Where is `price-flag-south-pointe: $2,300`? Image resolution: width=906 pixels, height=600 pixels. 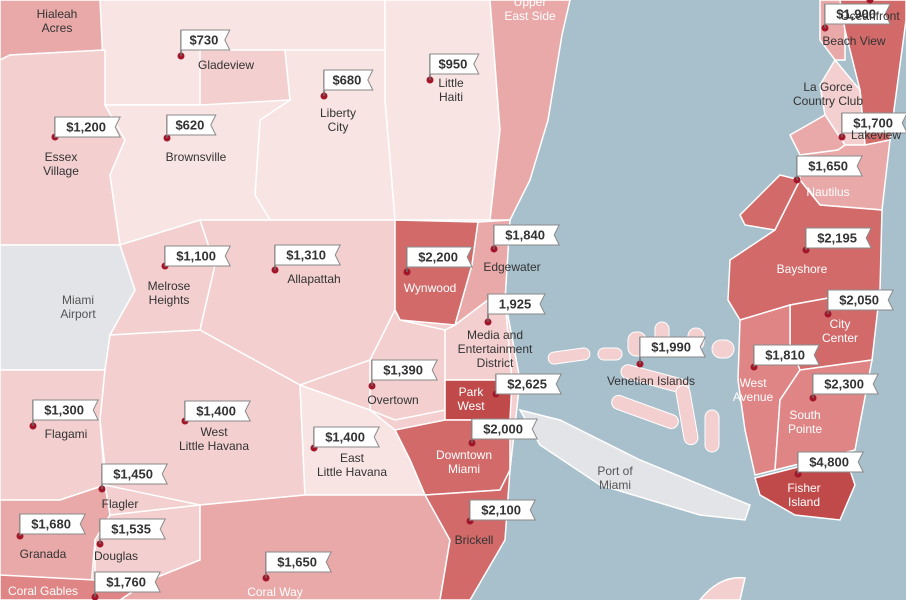
price-flag-south-pointe: $2,300 is located at coordinates (846, 385).